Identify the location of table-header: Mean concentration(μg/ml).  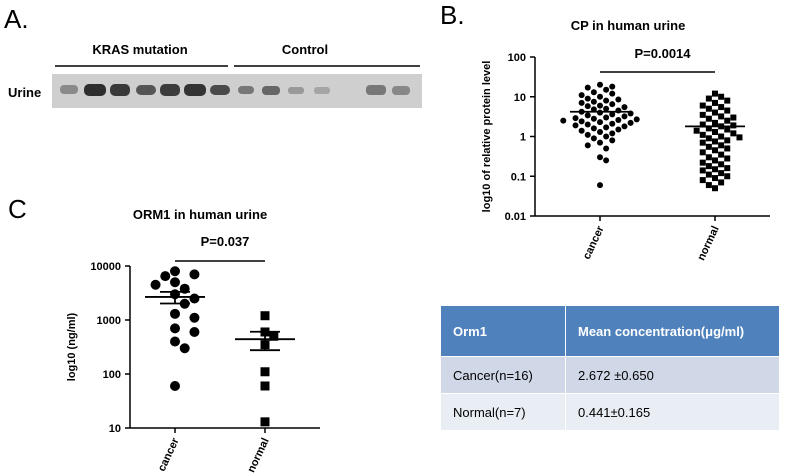
(672, 331).